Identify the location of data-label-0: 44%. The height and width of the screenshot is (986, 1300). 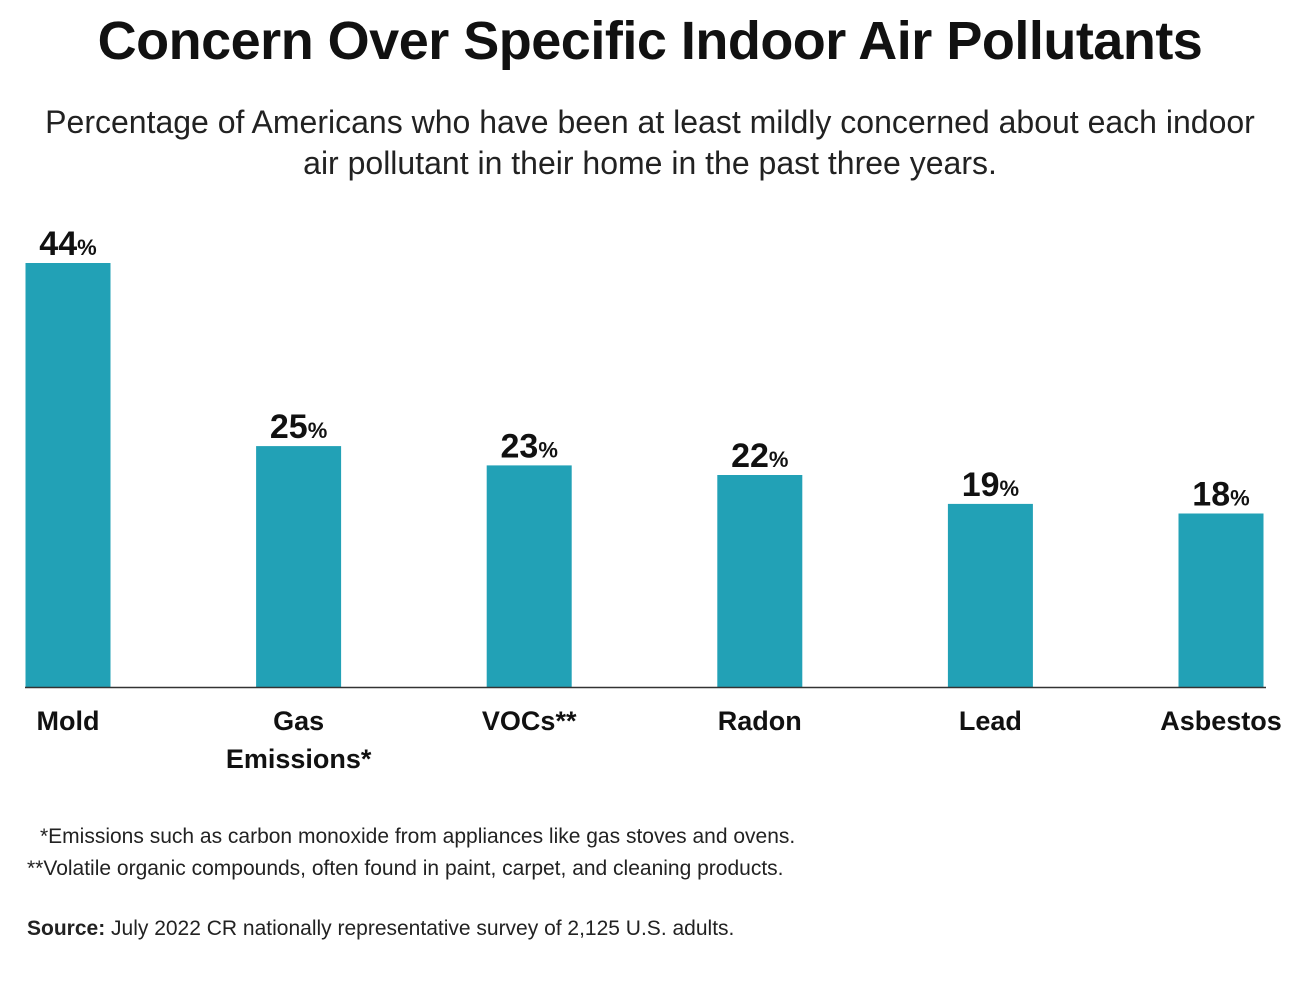
(67, 244).